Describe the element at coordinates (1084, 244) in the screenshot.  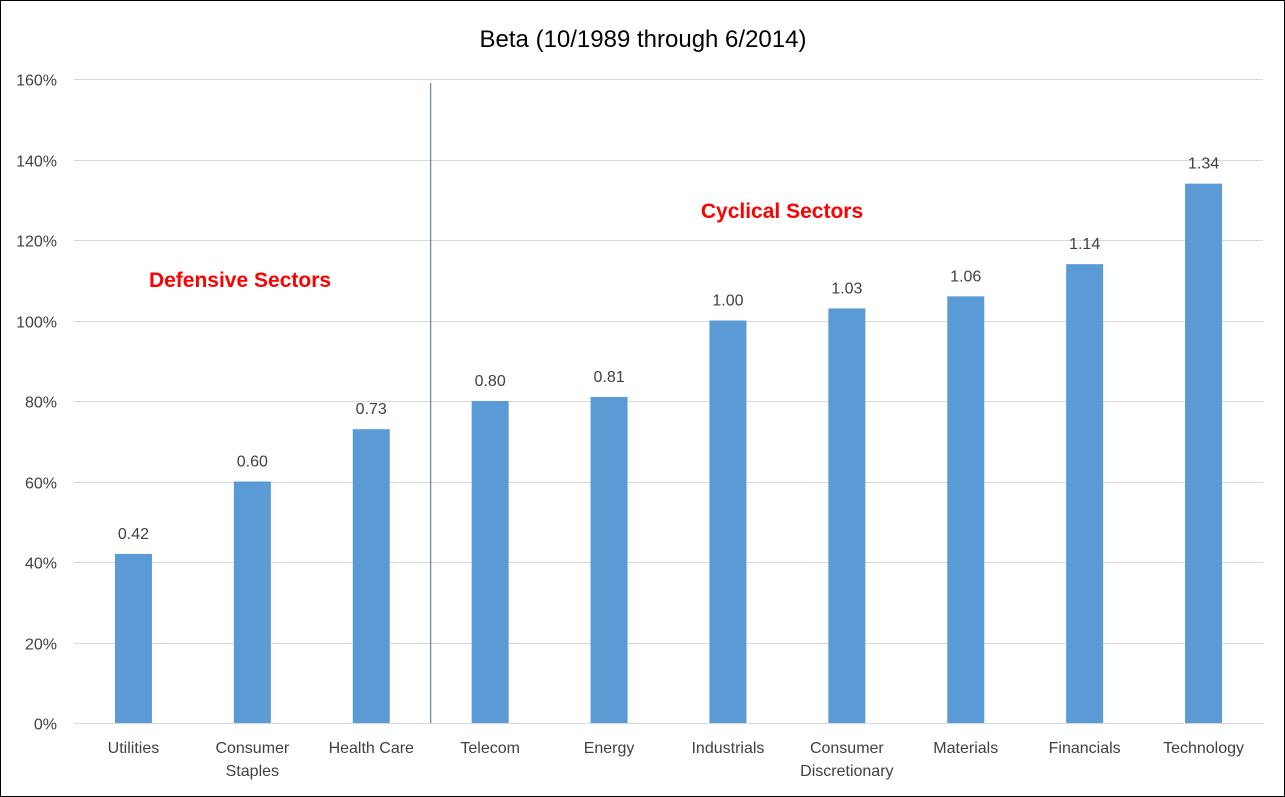
I see `data-label: 1.14` at that location.